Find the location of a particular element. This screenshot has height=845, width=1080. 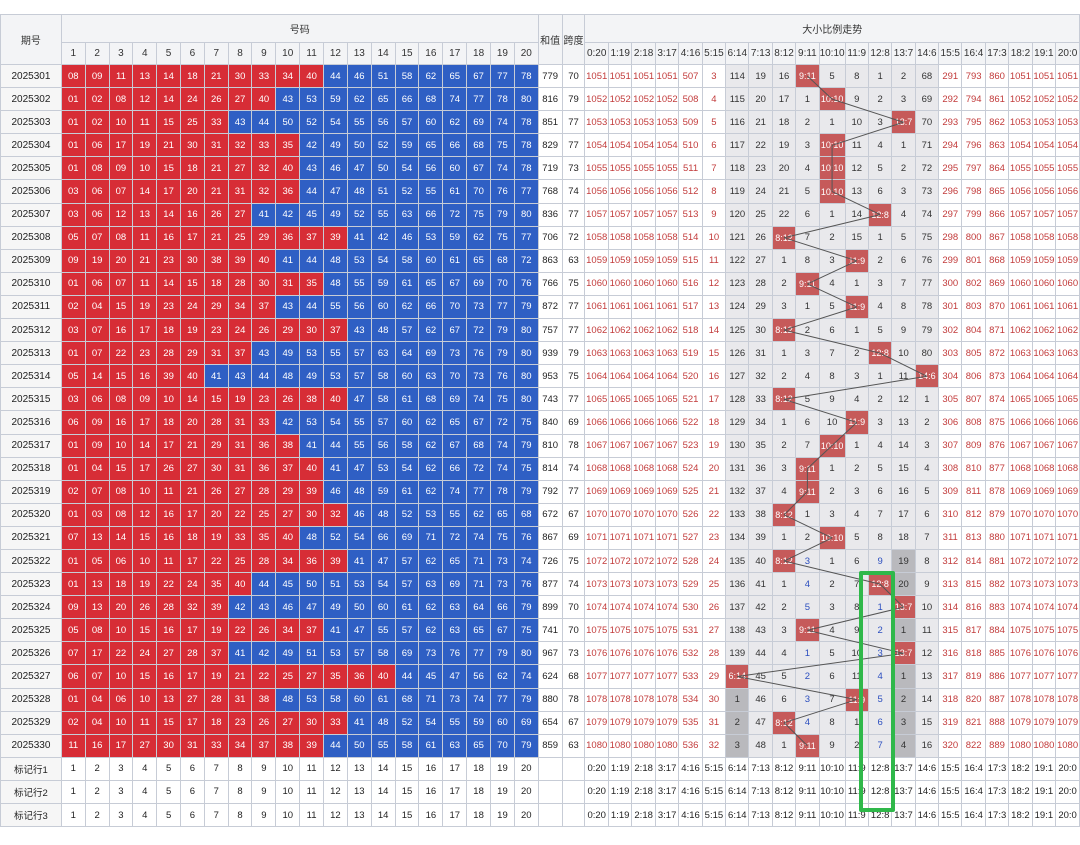

trend-cell: 518 is located at coordinates (690, 330).